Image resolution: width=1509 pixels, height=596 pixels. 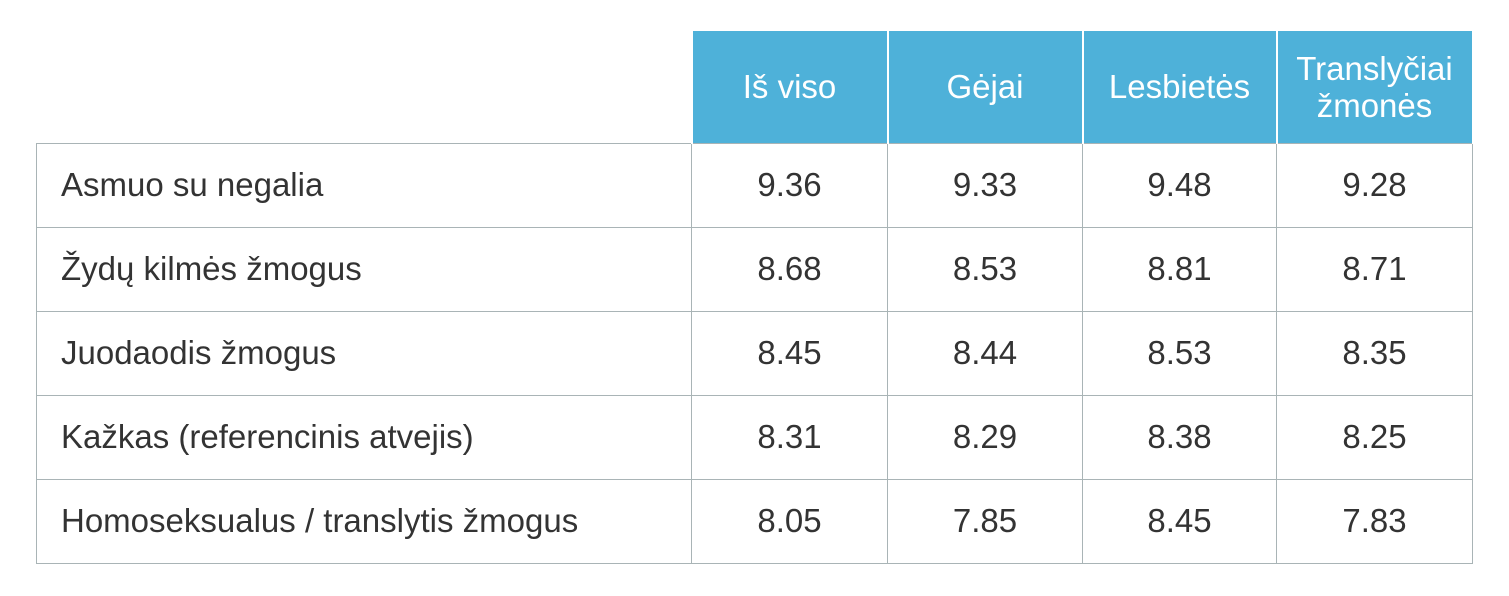 I want to click on value-cell: 9.33, so click(x=985, y=185).